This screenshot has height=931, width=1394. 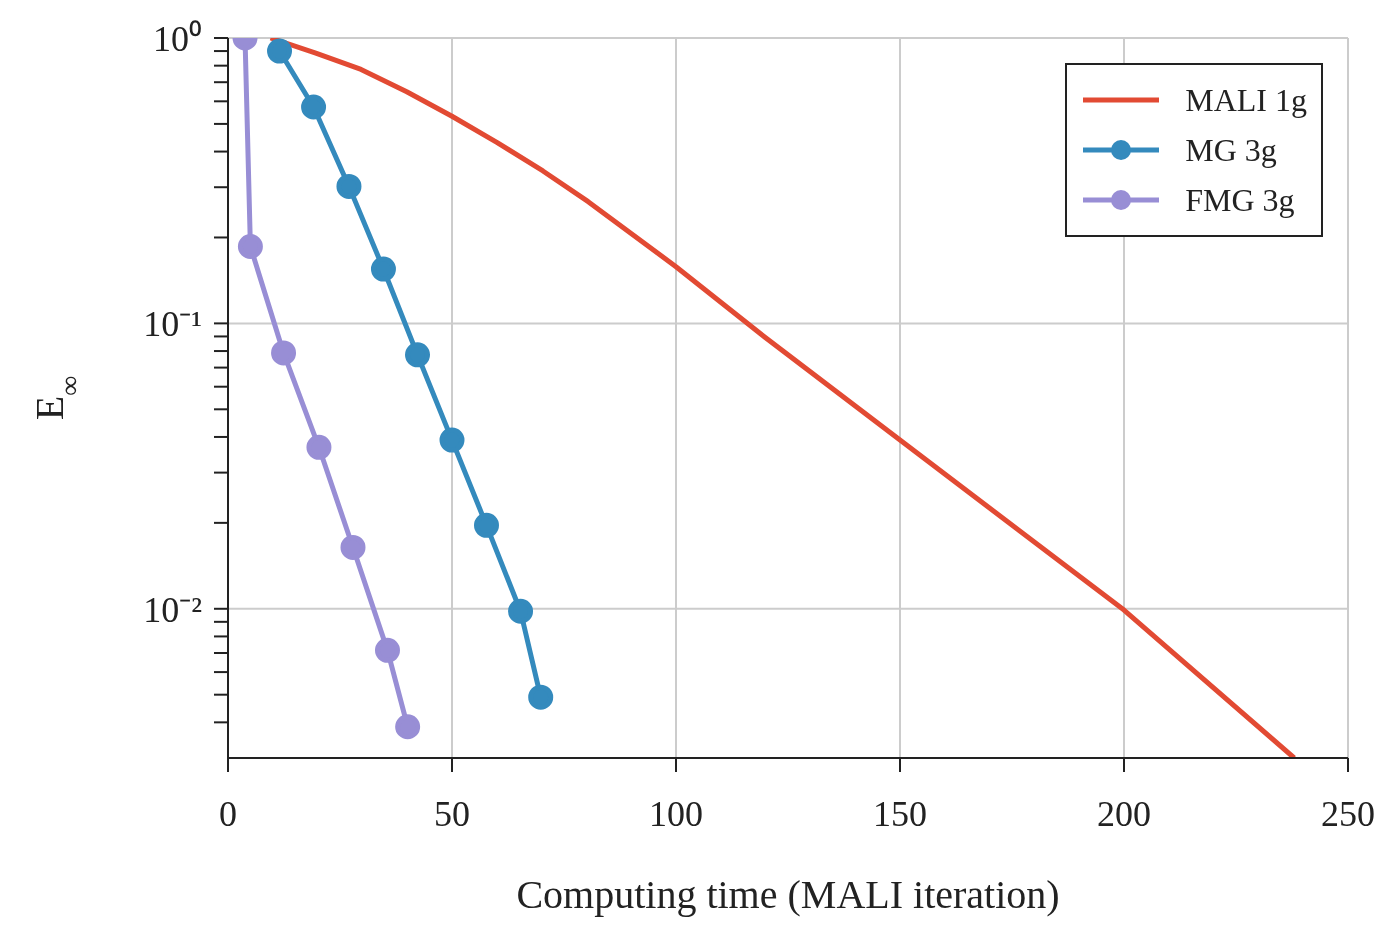 I want to click on y-tick-label: 10⁰, so click(x=177, y=38).